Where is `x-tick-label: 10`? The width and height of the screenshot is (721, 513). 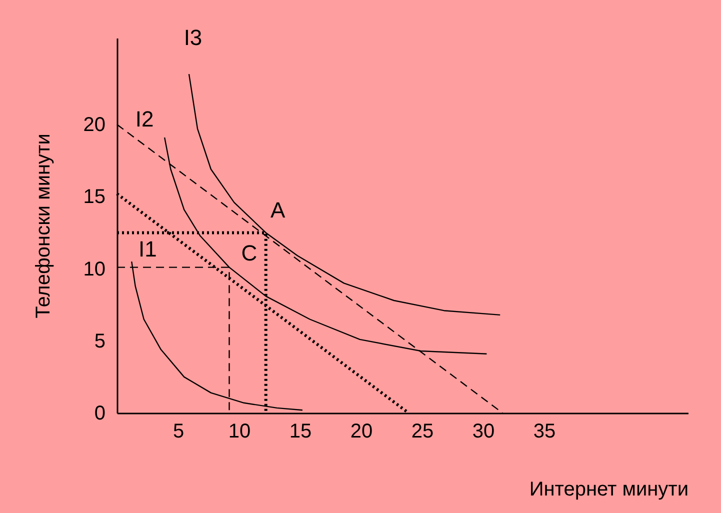
x-tick-label: 10 is located at coordinates (239, 431).